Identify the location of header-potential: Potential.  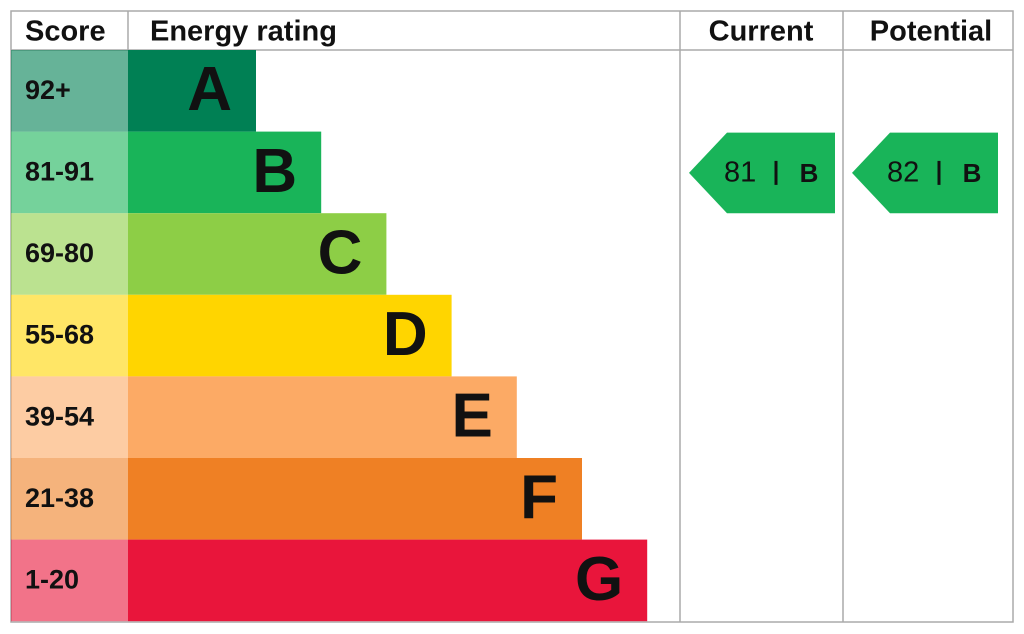
(931, 32).